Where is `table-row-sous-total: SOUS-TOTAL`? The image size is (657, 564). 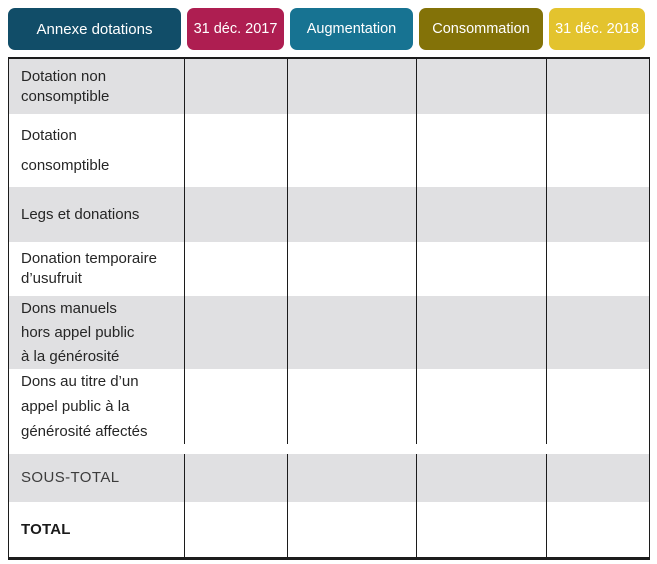 table-row-sous-total: SOUS-TOTAL is located at coordinates (329, 478).